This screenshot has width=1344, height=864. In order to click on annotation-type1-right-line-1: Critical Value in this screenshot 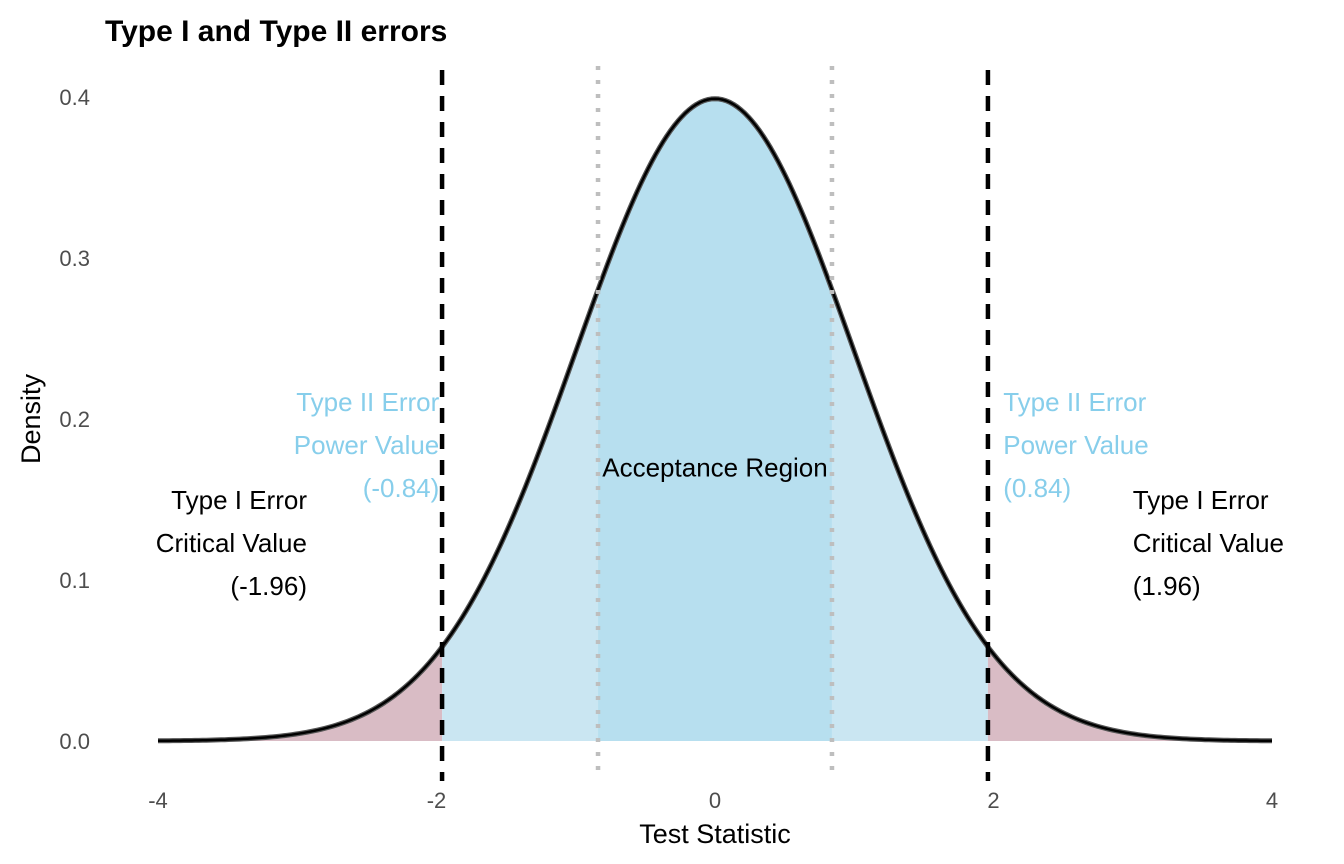, I will do `click(1208, 543)`.